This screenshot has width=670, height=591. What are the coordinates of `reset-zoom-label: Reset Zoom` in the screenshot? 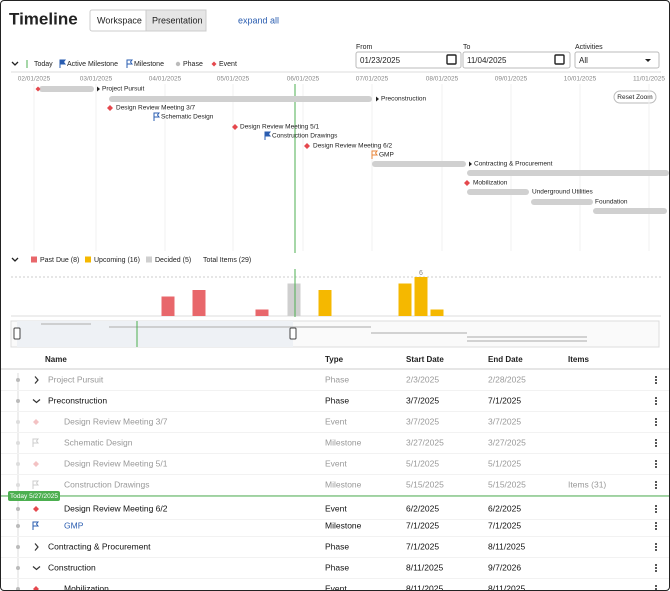 It's located at (634, 97).